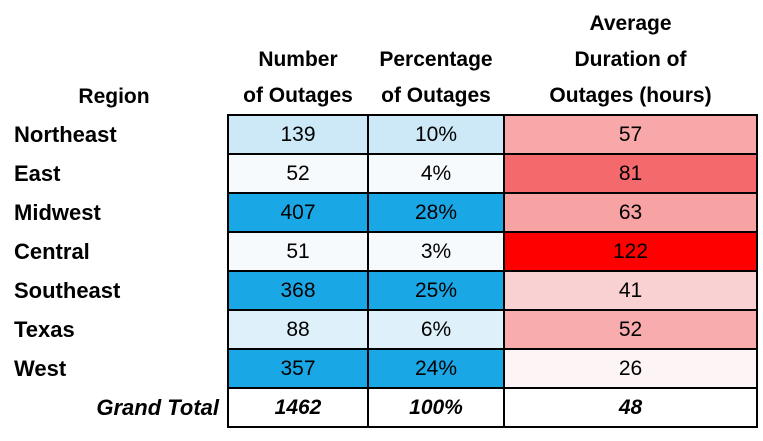 The width and height of the screenshot is (763, 441). I want to click on header-row-1: Average, so click(378, 24).